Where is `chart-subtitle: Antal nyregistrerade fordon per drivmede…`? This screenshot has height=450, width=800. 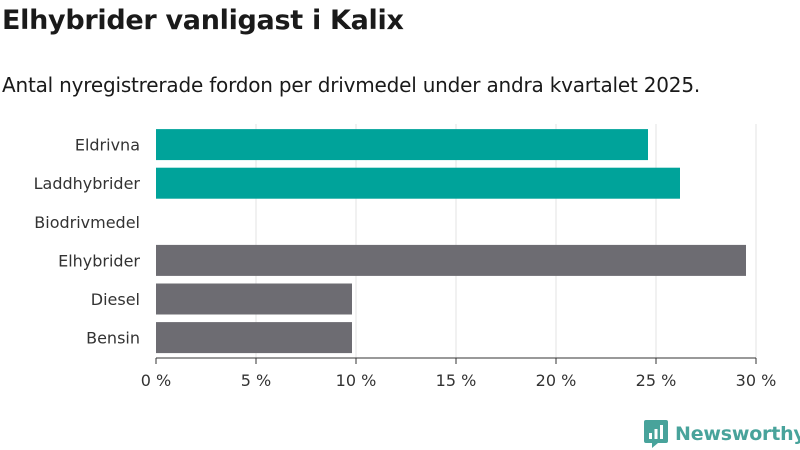 chart-subtitle: Antal nyregistrerade fordon per drivmede… is located at coordinates (351, 85).